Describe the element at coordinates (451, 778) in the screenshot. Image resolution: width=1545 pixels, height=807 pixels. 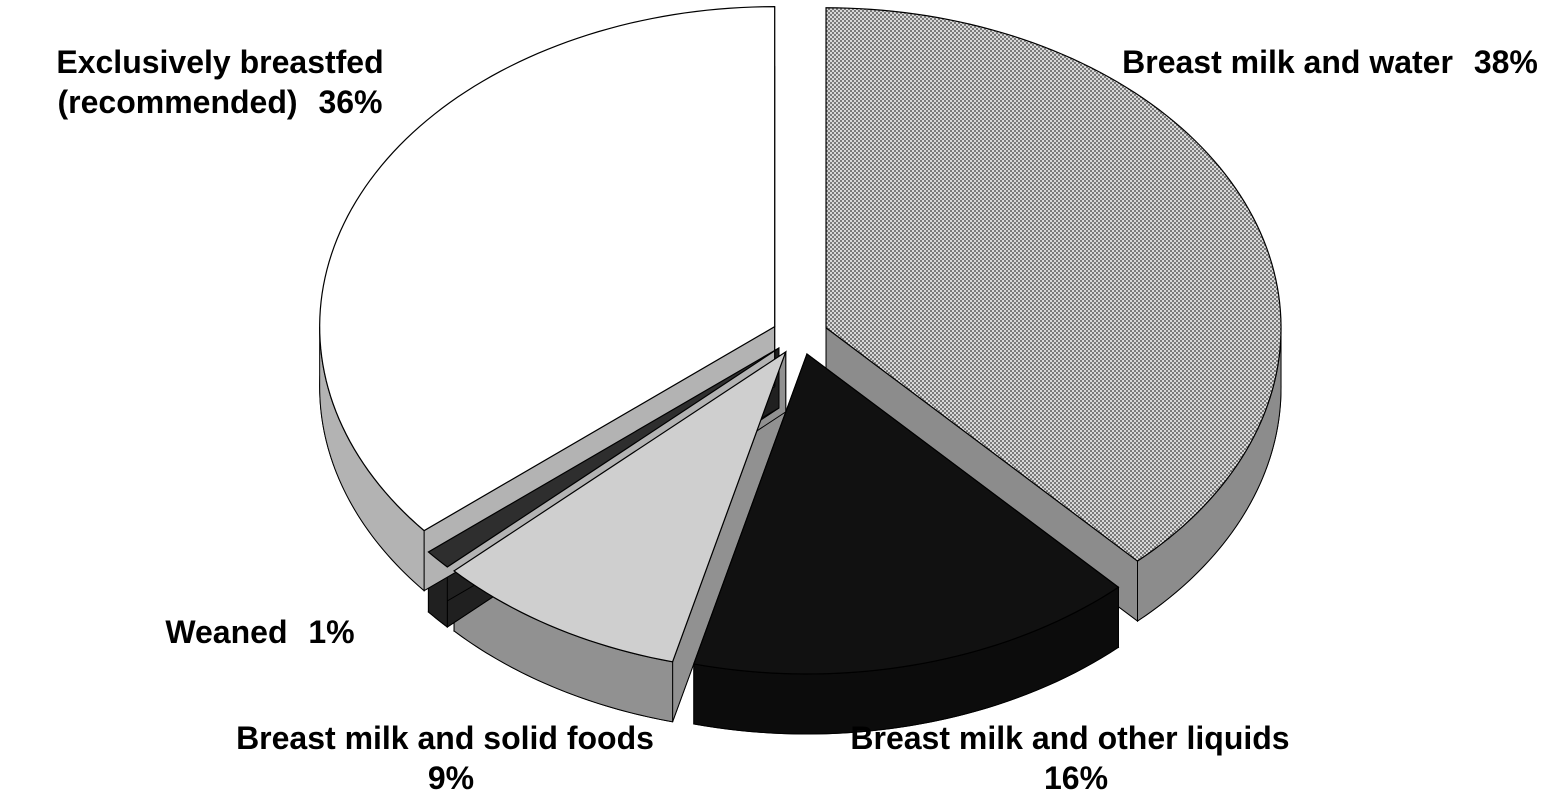
I see `value-label: 9%` at that location.